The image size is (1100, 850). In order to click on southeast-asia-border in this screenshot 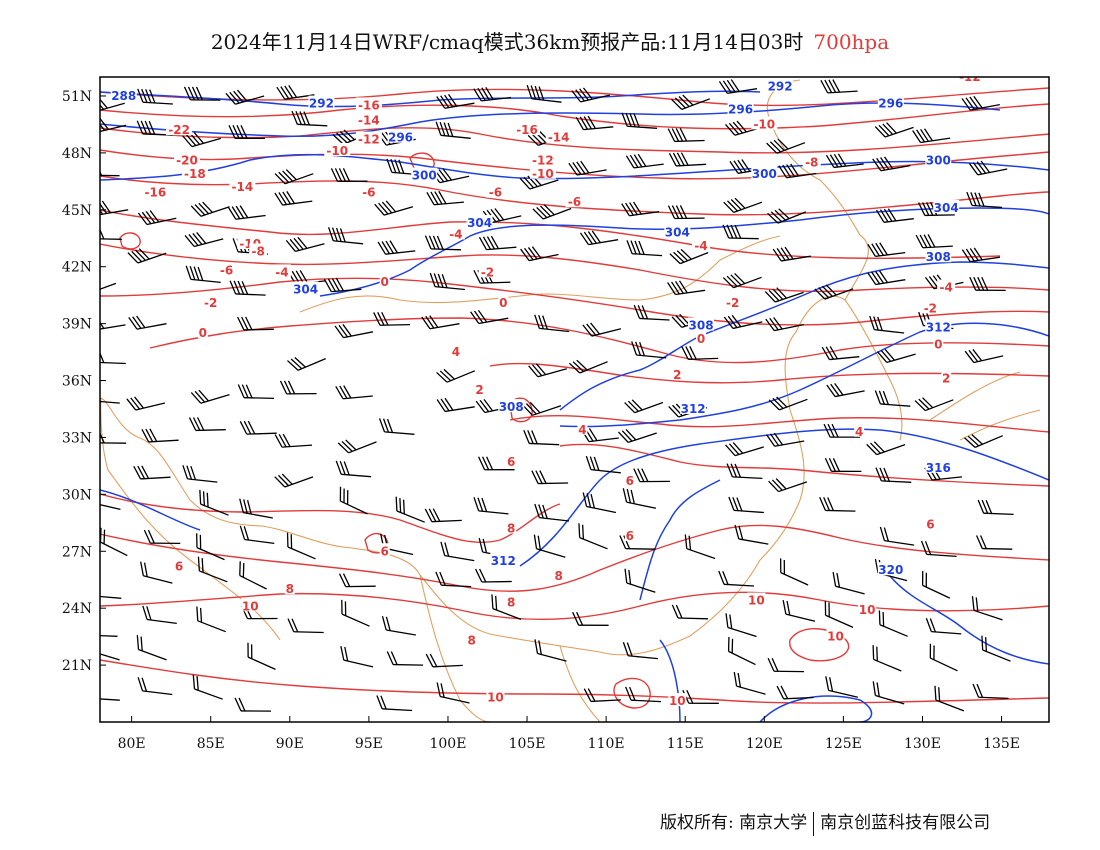, I will do `click(510, 648)`.